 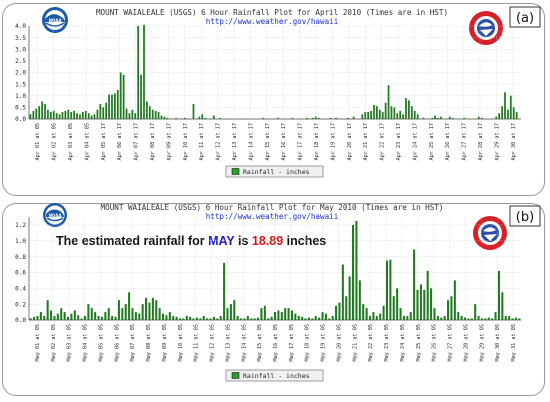 I want to click on panel-label-box: (a), so click(x=525, y=17).